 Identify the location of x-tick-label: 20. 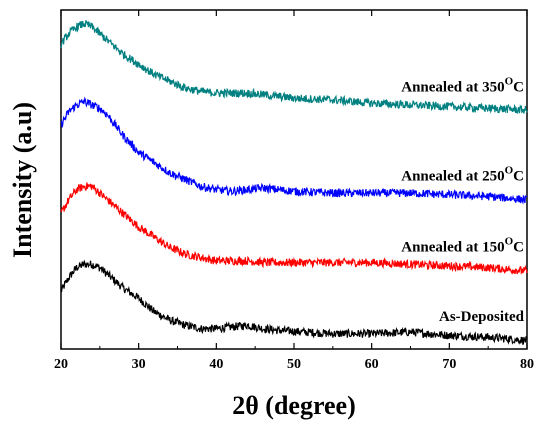
(61, 364).